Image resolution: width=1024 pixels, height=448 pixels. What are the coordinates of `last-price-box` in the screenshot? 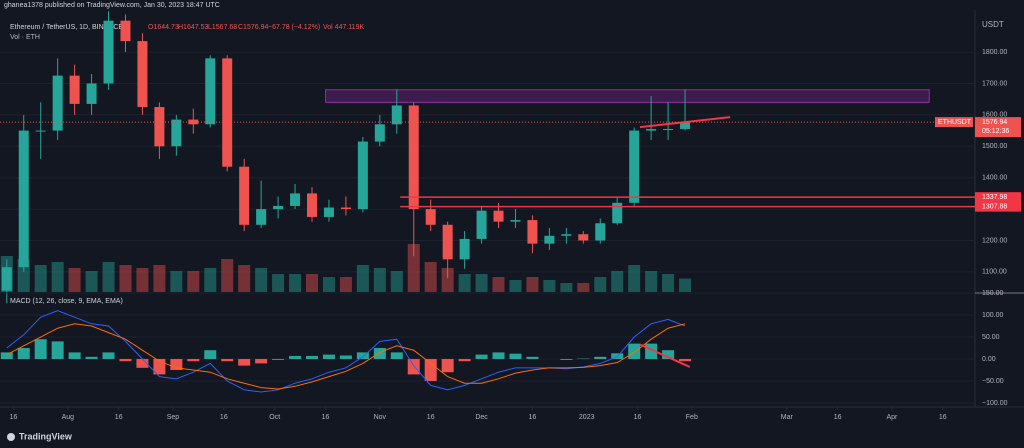 It's located at (998, 127).